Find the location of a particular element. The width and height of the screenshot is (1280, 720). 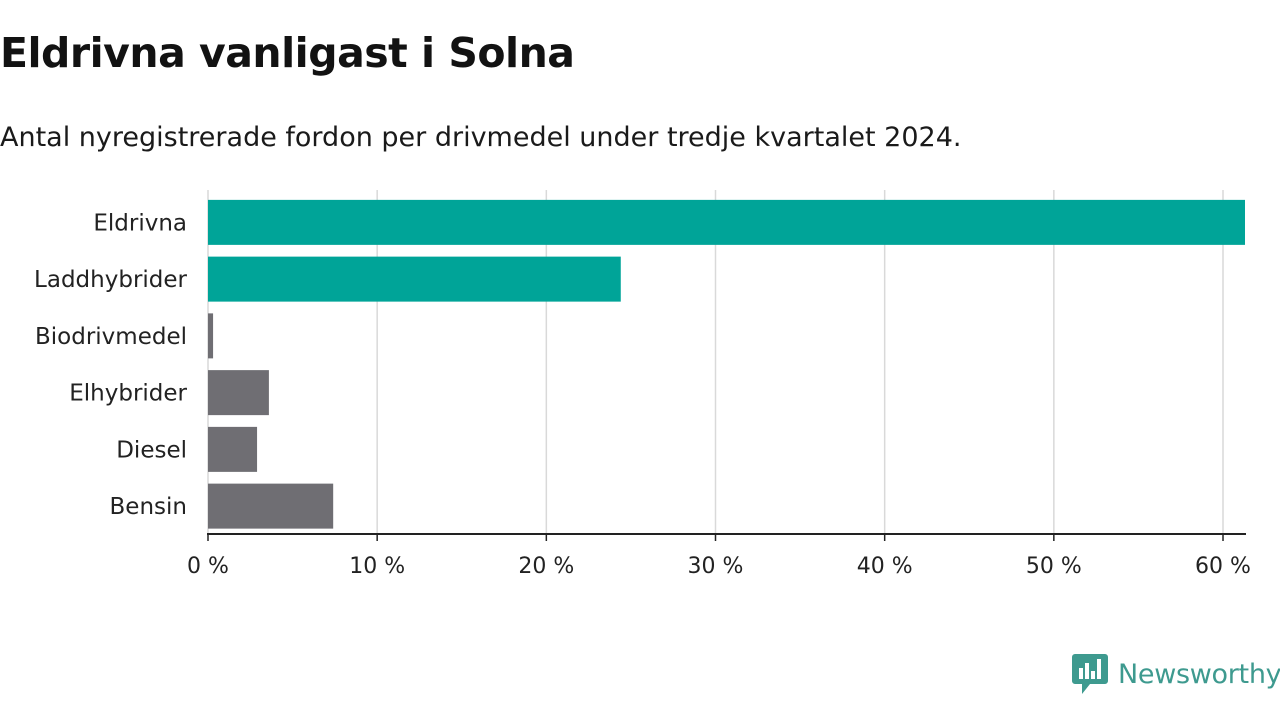

x-tick-label: 60 % is located at coordinates (1223, 566).